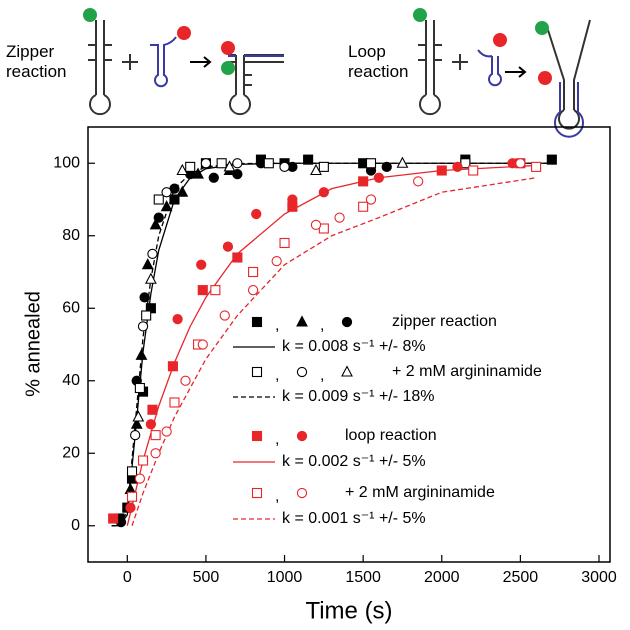 This screenshot has height=630, width=630. I want to click on y-tick-label: 0, so click(75, 525).